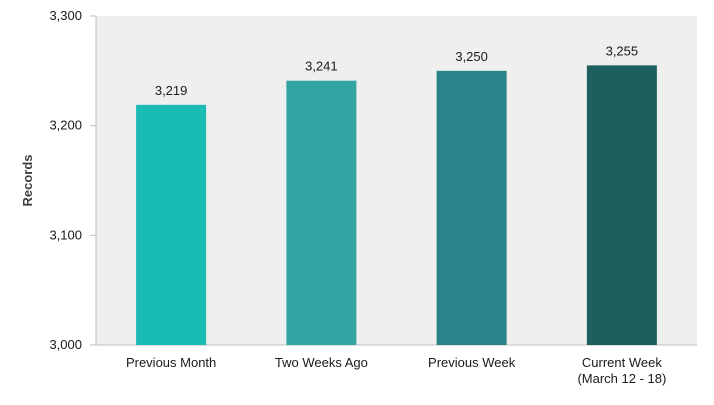  Describe the element at coordinates (622, 50) in the screenshot. I see `bar-value-label: 3,255` at that location.